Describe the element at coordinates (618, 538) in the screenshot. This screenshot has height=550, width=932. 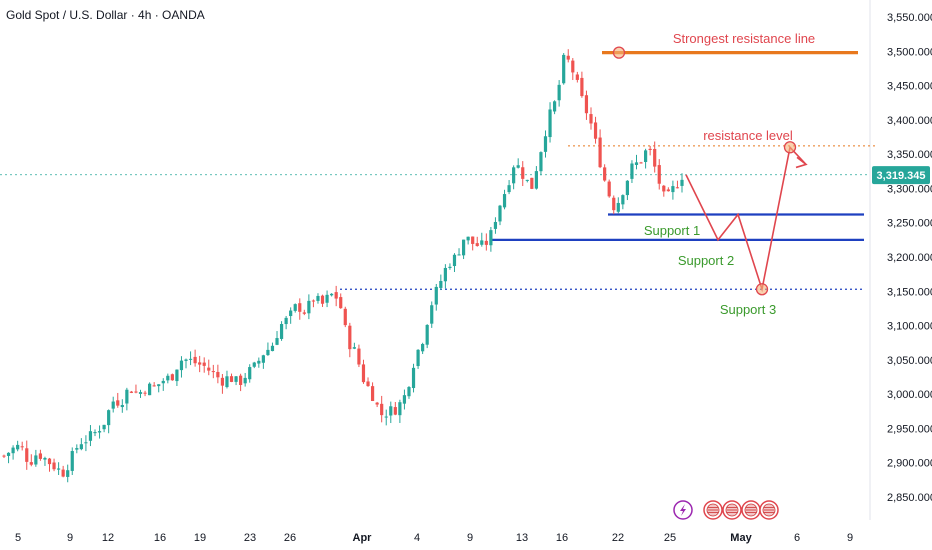
I see `x-tick-label: 22` at that location.